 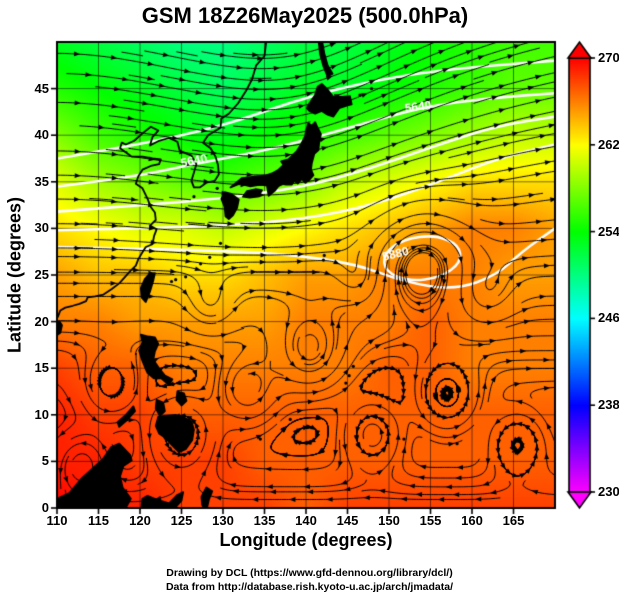 What do you see at coordinates (57, 520) in the screenshot?
I see `x-tick-label: 110` at bounding box center [57, 520].